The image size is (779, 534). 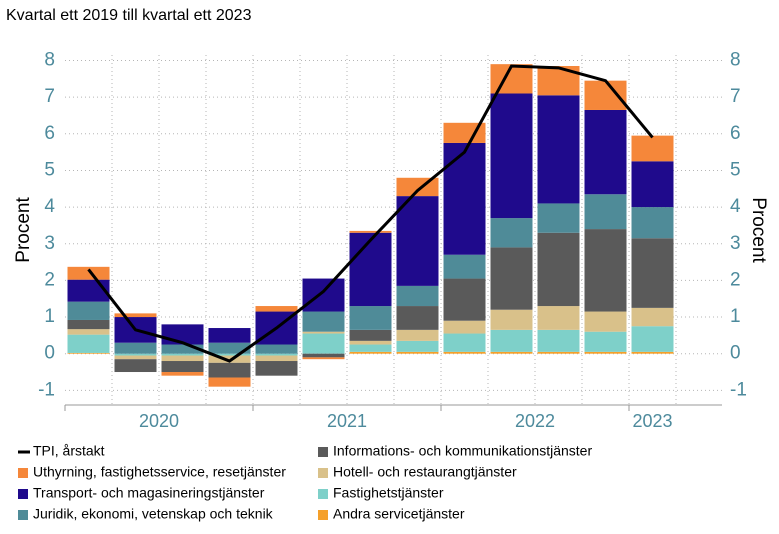 What do you see at coordinates (535, 421) in the screenshot?
I see `year-label: 2022` at bounding box center [535, 421].